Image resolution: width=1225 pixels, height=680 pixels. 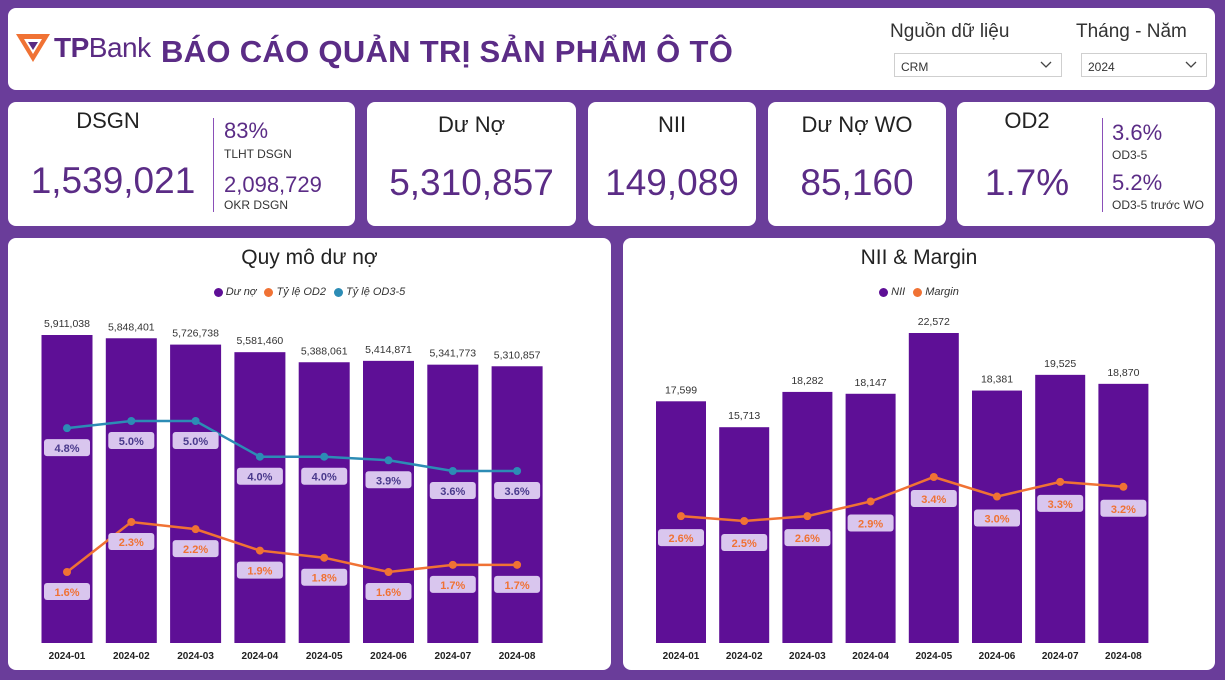 I want to click on kpi-tlht-label: TLHT DSGN, so click(x=258, y=154).